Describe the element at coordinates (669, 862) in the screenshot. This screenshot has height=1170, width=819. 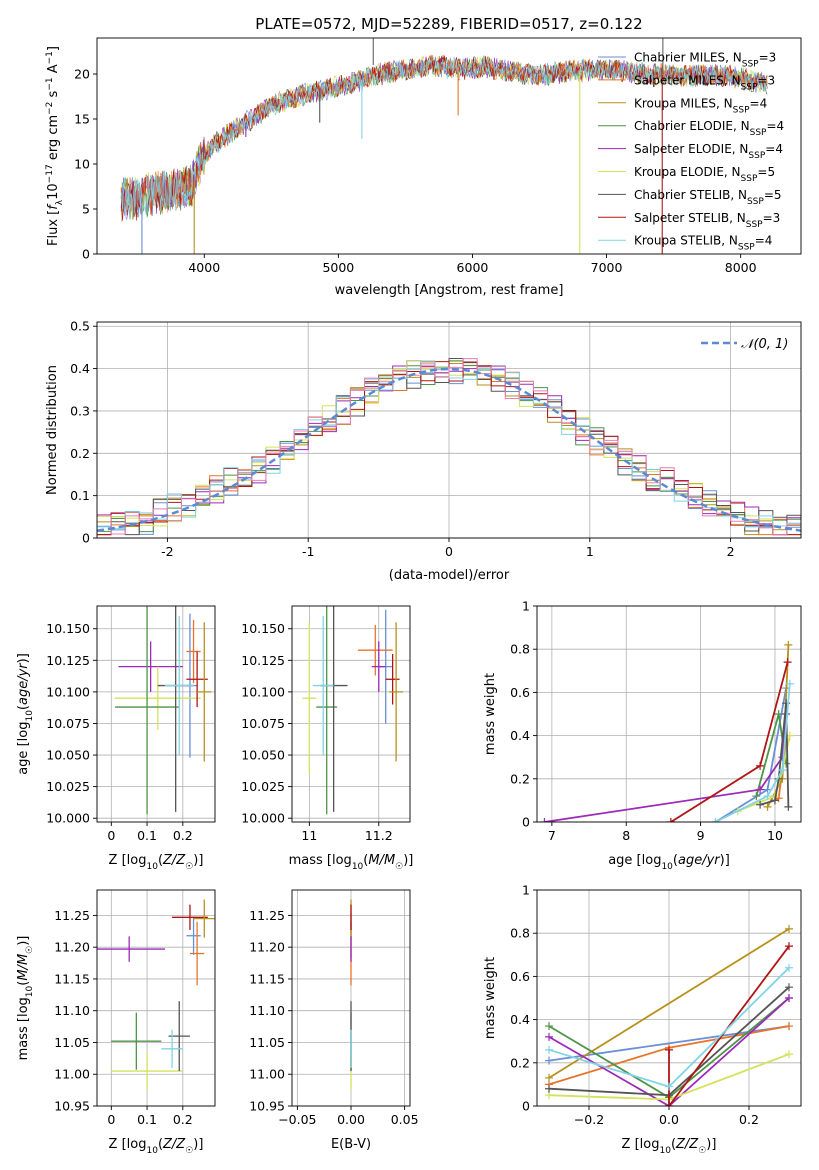
I see `x-axis-label: age [log10(age/yr)]` at that location.